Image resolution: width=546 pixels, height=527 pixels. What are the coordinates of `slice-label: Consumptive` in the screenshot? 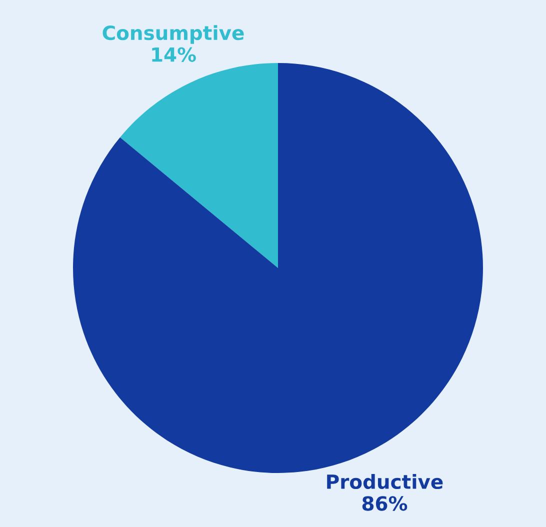 It's located at (173, 34).